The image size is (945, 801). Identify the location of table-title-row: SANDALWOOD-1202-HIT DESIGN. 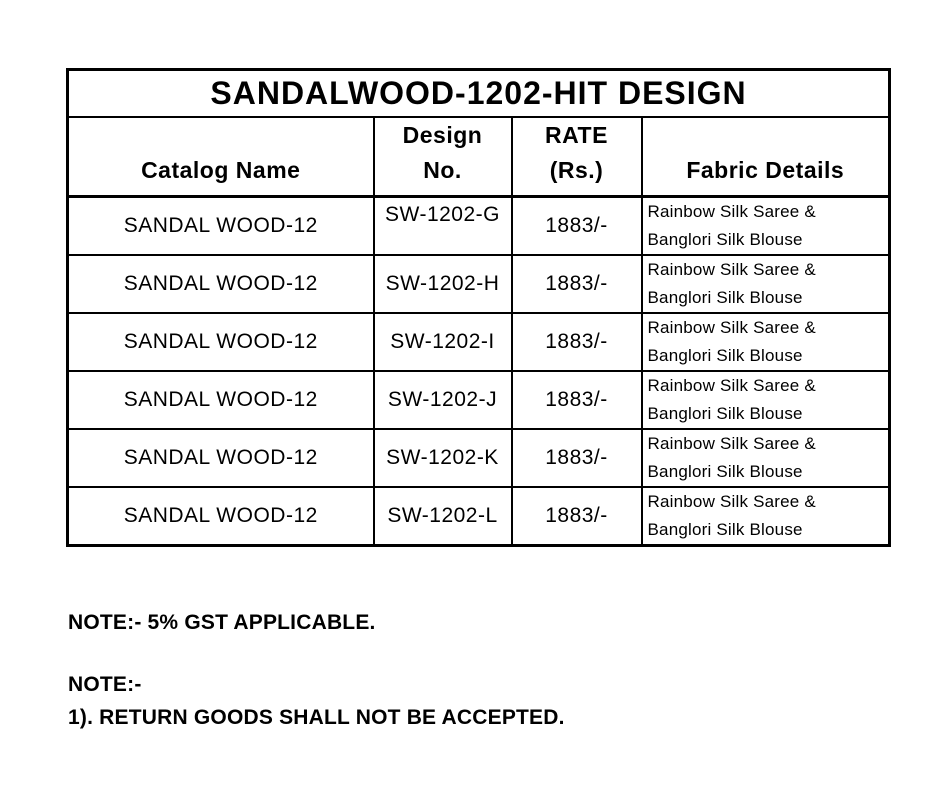
(478, 93).